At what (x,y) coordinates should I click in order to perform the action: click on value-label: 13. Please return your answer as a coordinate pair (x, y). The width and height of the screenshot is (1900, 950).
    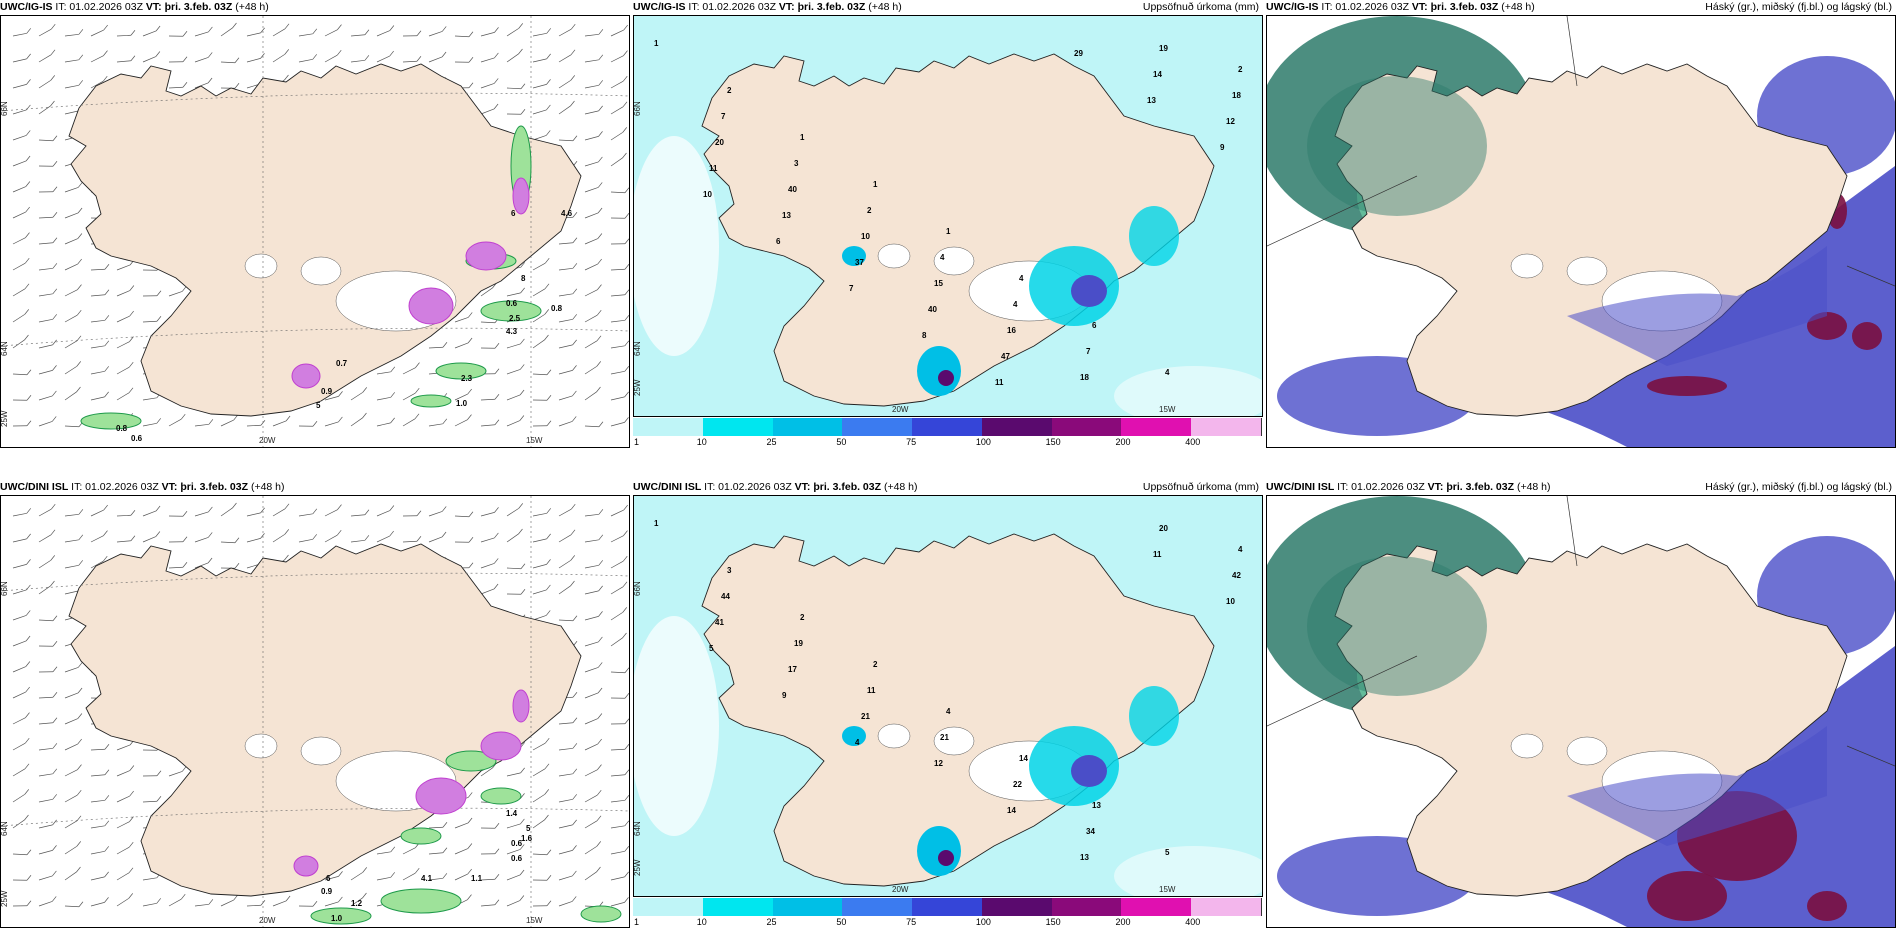
    Looking at the image, I should click on (786, 215).